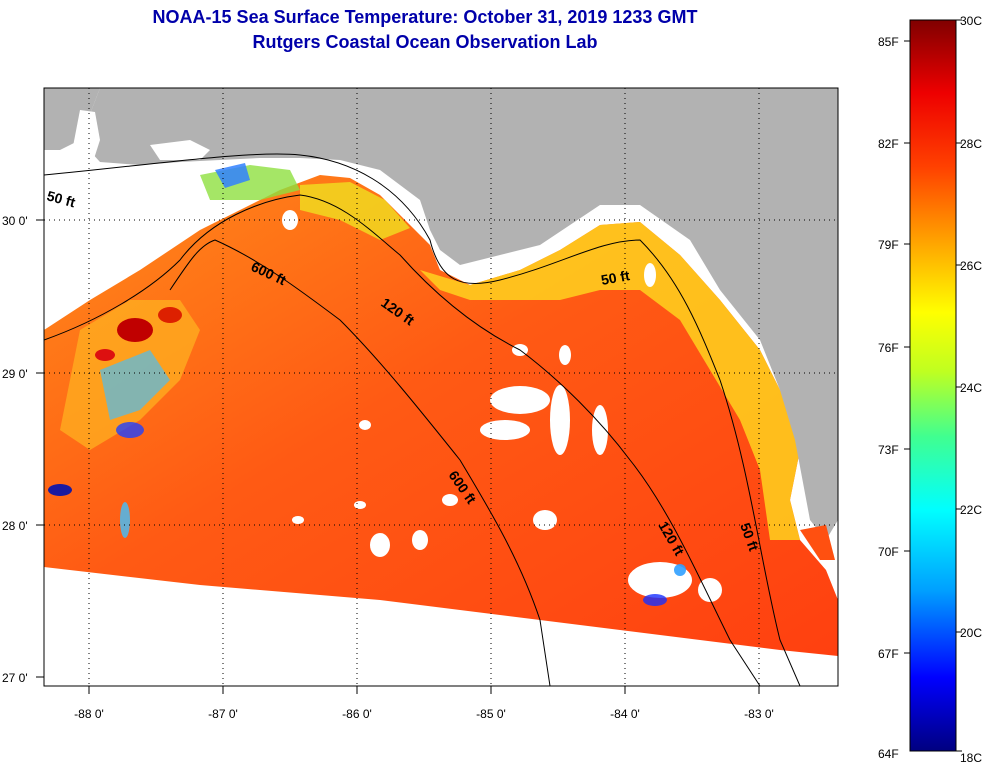 The width and height of the screenshot is (992, 770). I want to click on scale-label-f: 67F, so click(888, 654).